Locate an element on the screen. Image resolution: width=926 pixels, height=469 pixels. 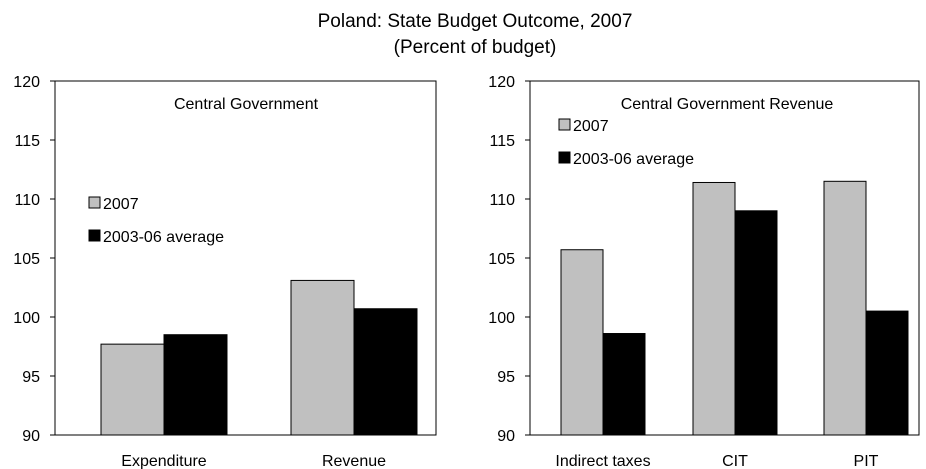
panel-title: Central Government is located at coordinates (246, 104).